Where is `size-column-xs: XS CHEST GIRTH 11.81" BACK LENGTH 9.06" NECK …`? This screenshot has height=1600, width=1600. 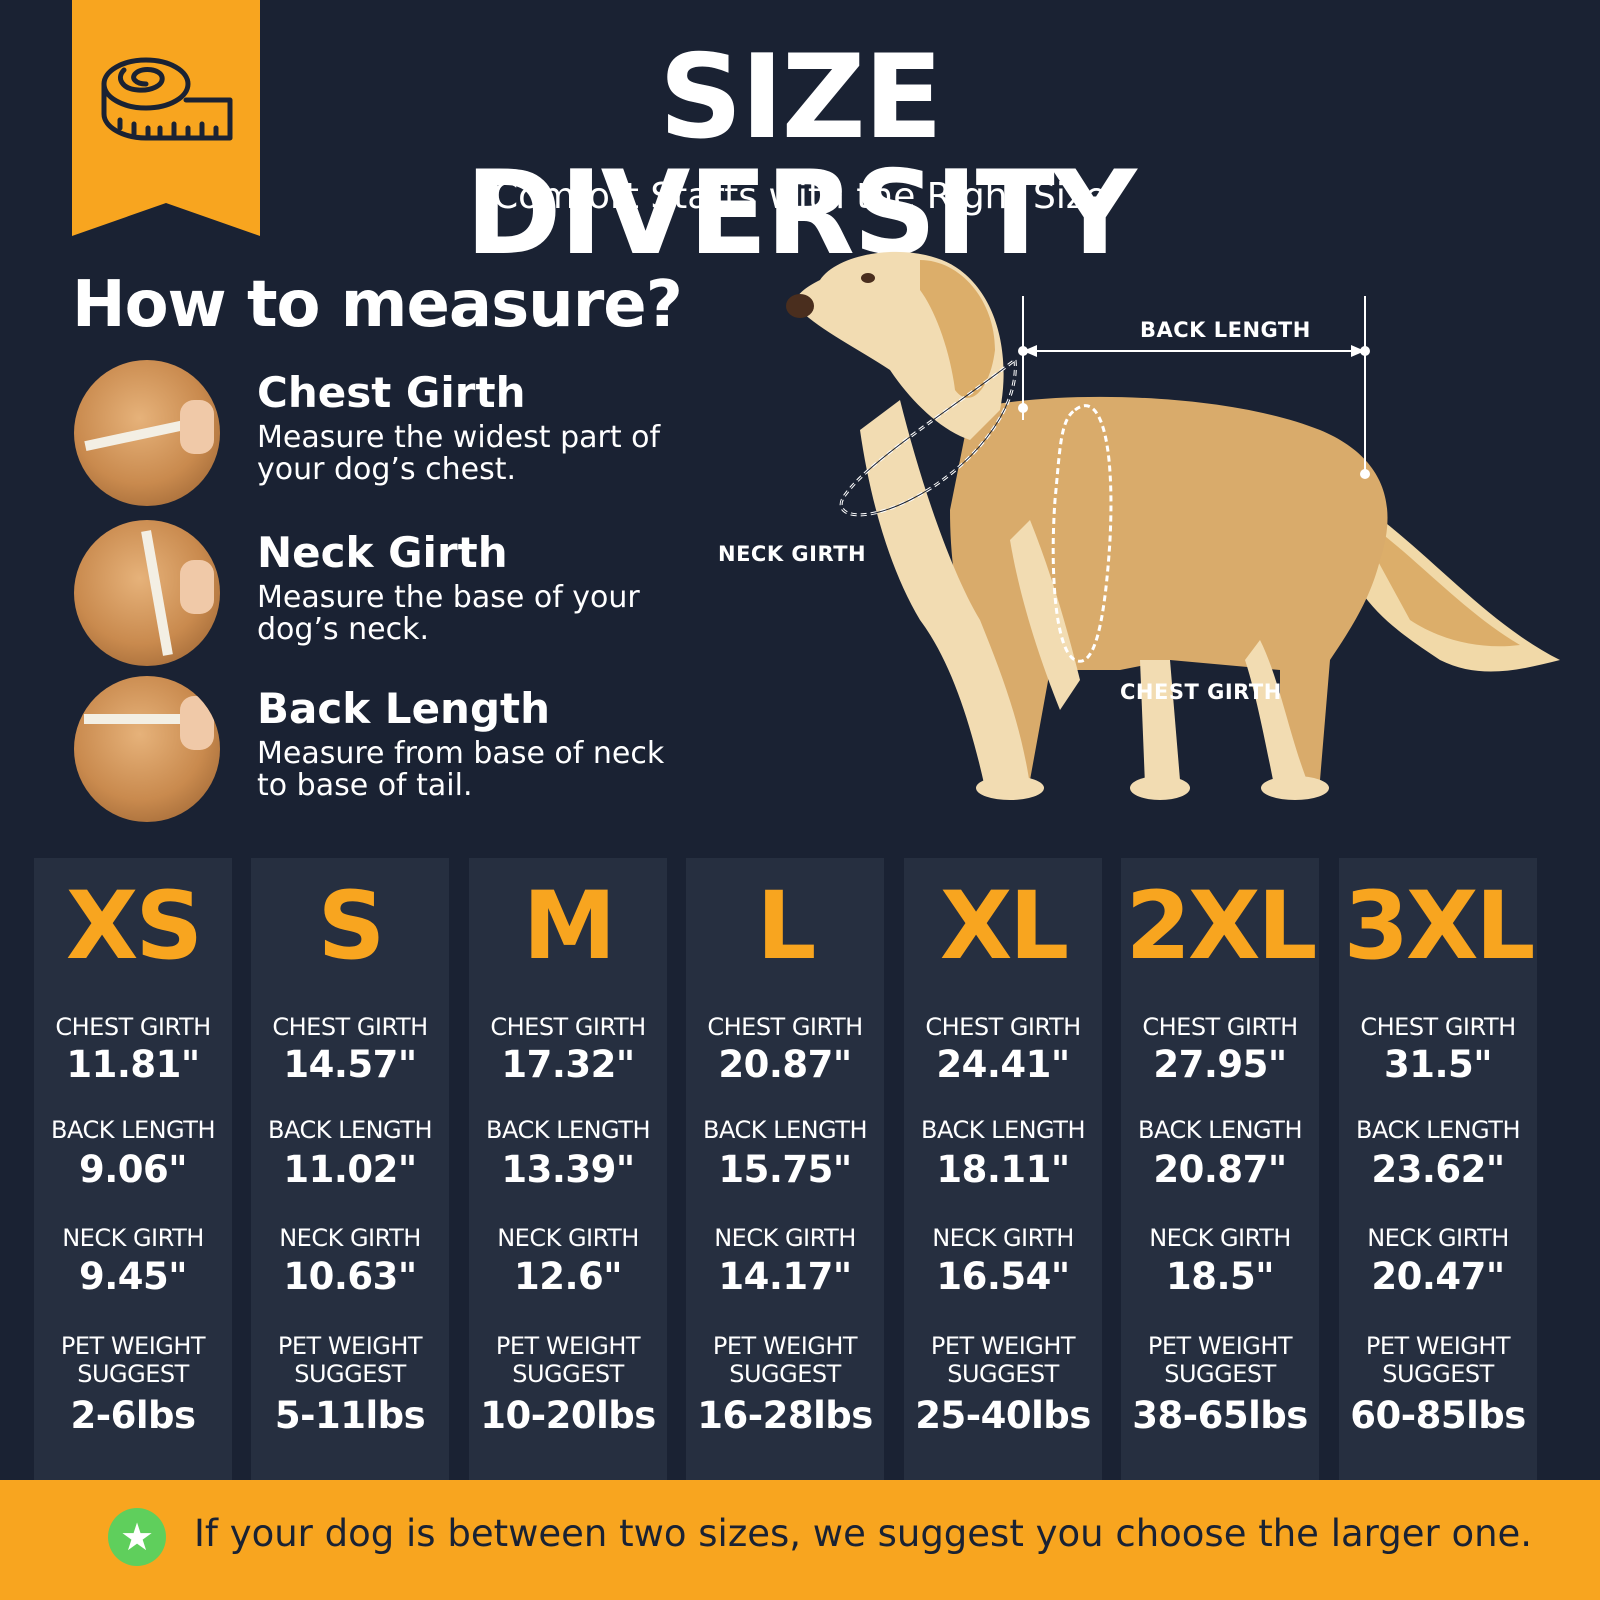 size-column-xs: XS CHEST GIRTH 11.81" BACK LENGTH 9.06" NECK … is located at coordinates (133, 1169).